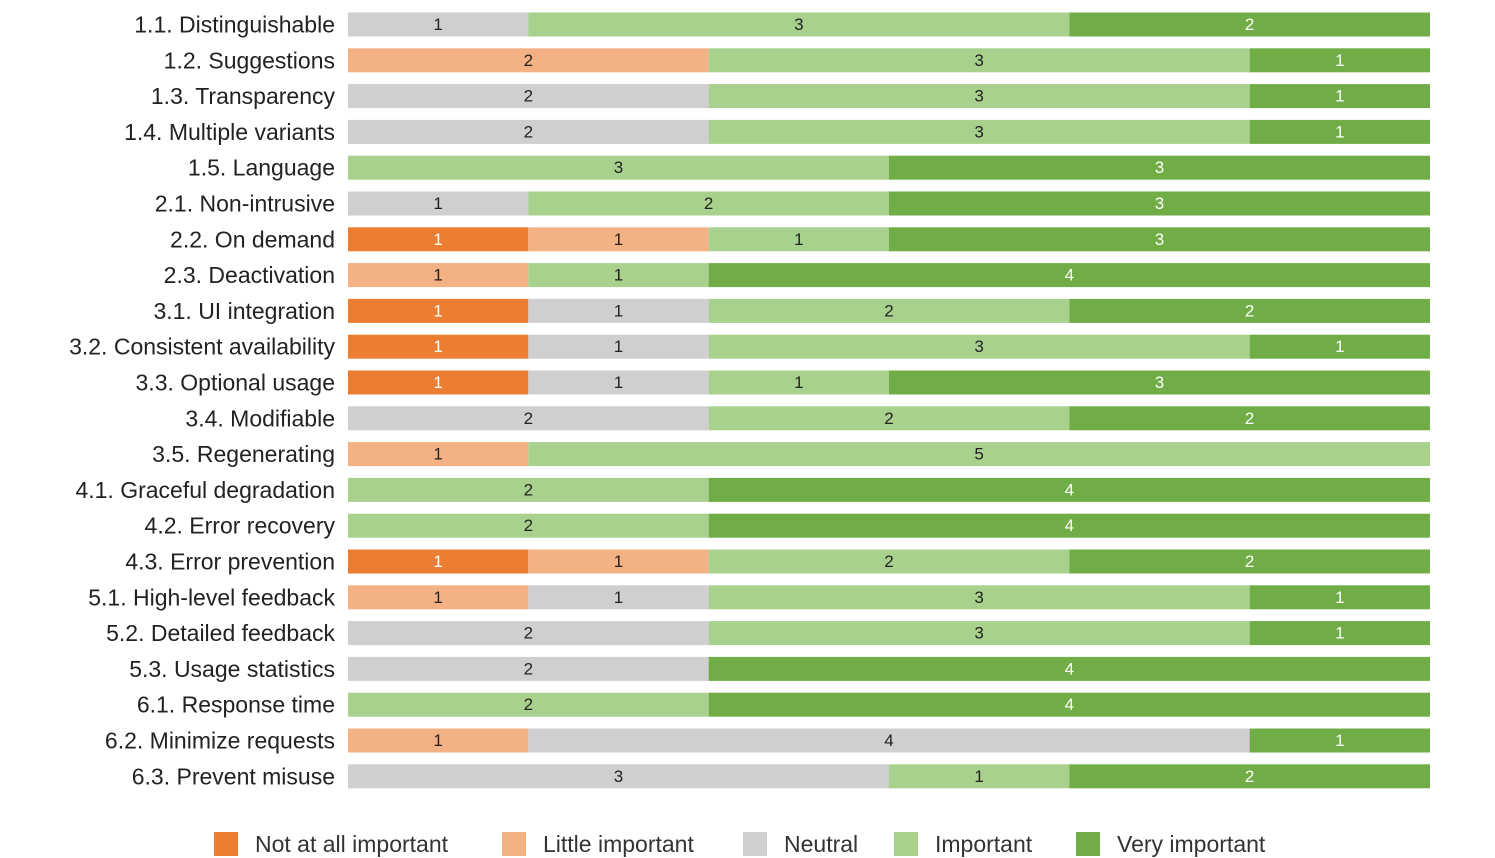 The width and height of the screenshot is (1495, 858). What do you see at coordinates (249, 275) in the screenshot?
I see `category-label: 2.3. Deactivation` at bounding box center [249, 275].